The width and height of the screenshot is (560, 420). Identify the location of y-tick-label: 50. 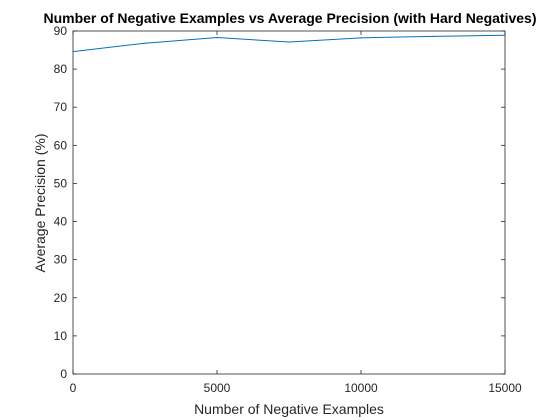
(61, 183).